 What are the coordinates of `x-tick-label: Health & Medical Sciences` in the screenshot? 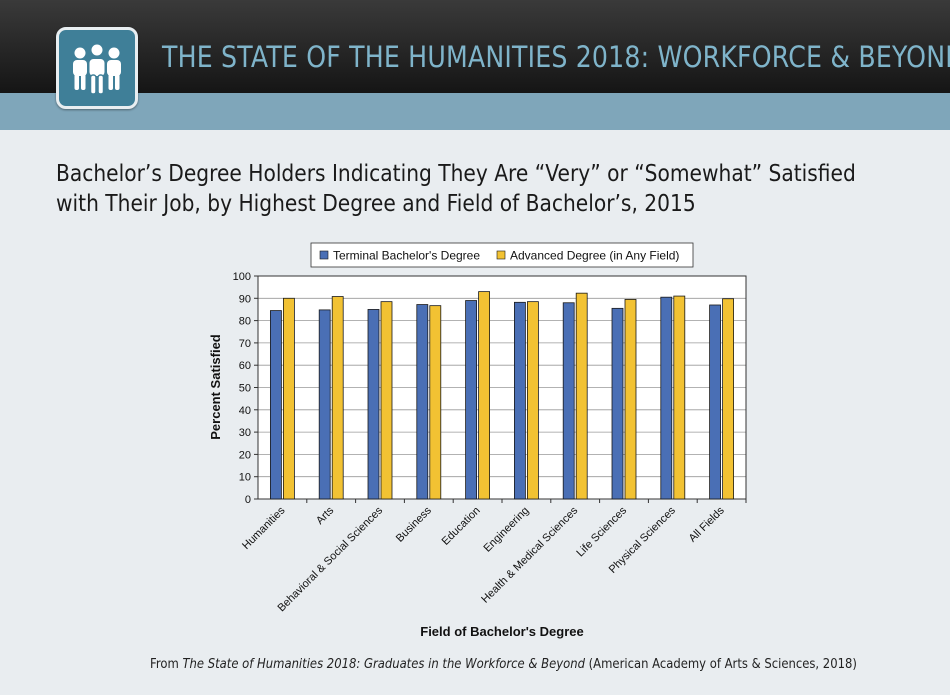 It's located at (529, 554).